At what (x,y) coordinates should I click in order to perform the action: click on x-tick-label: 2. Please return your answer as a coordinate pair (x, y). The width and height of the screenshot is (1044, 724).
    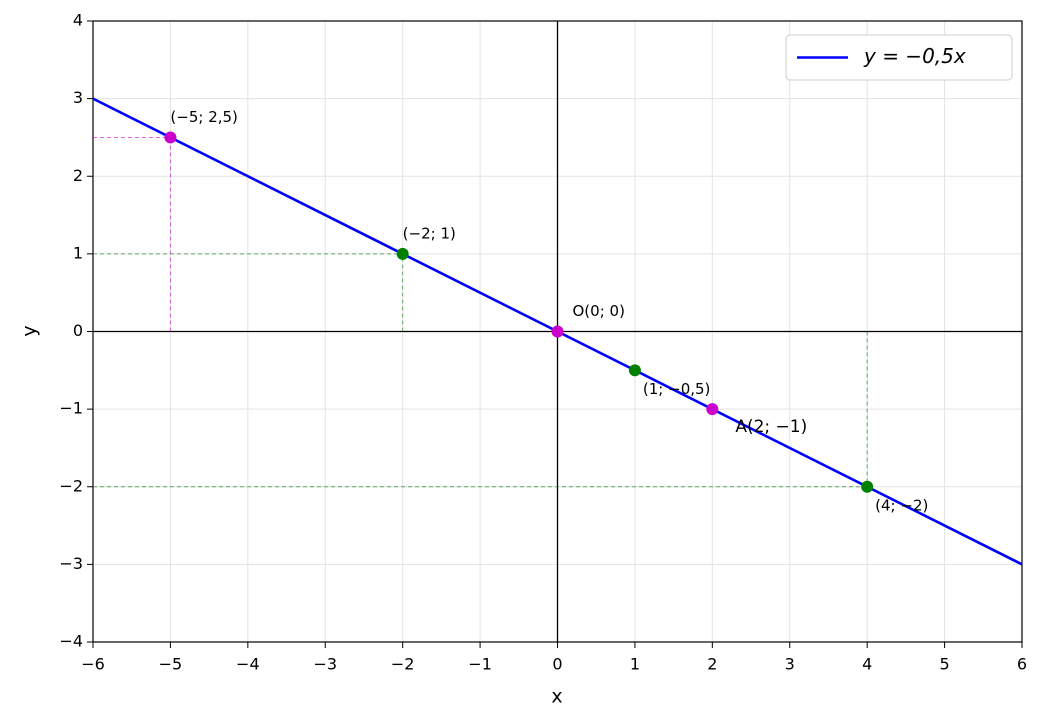
    Looking at the image, I should click on (712, 664).